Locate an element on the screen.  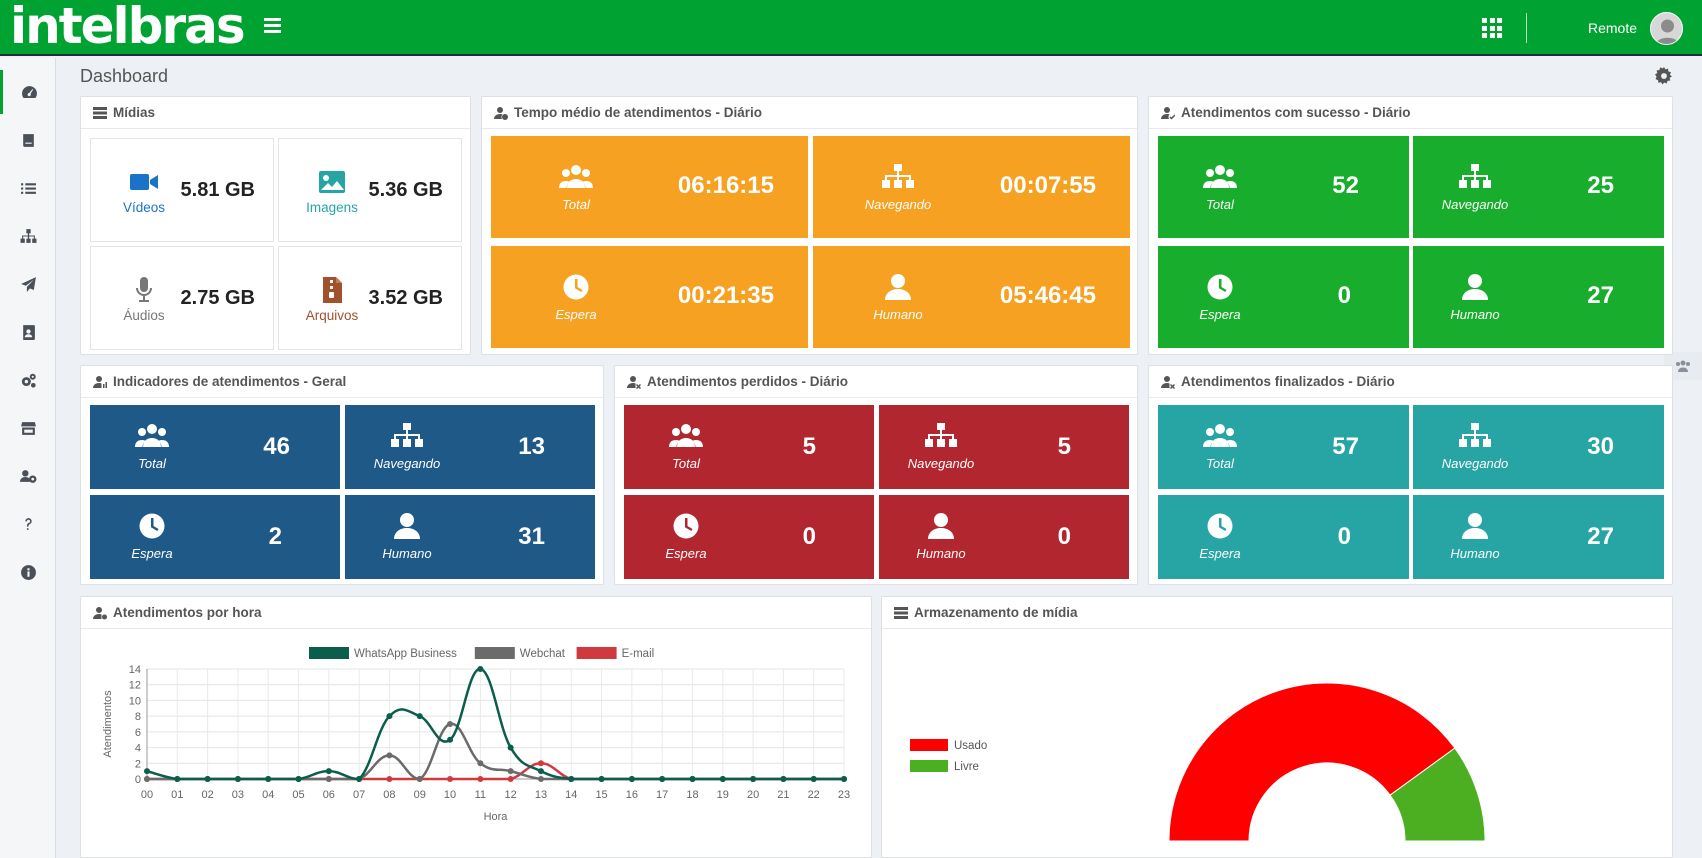
x-tick-label: 12 is located at coordinates (511, 795).